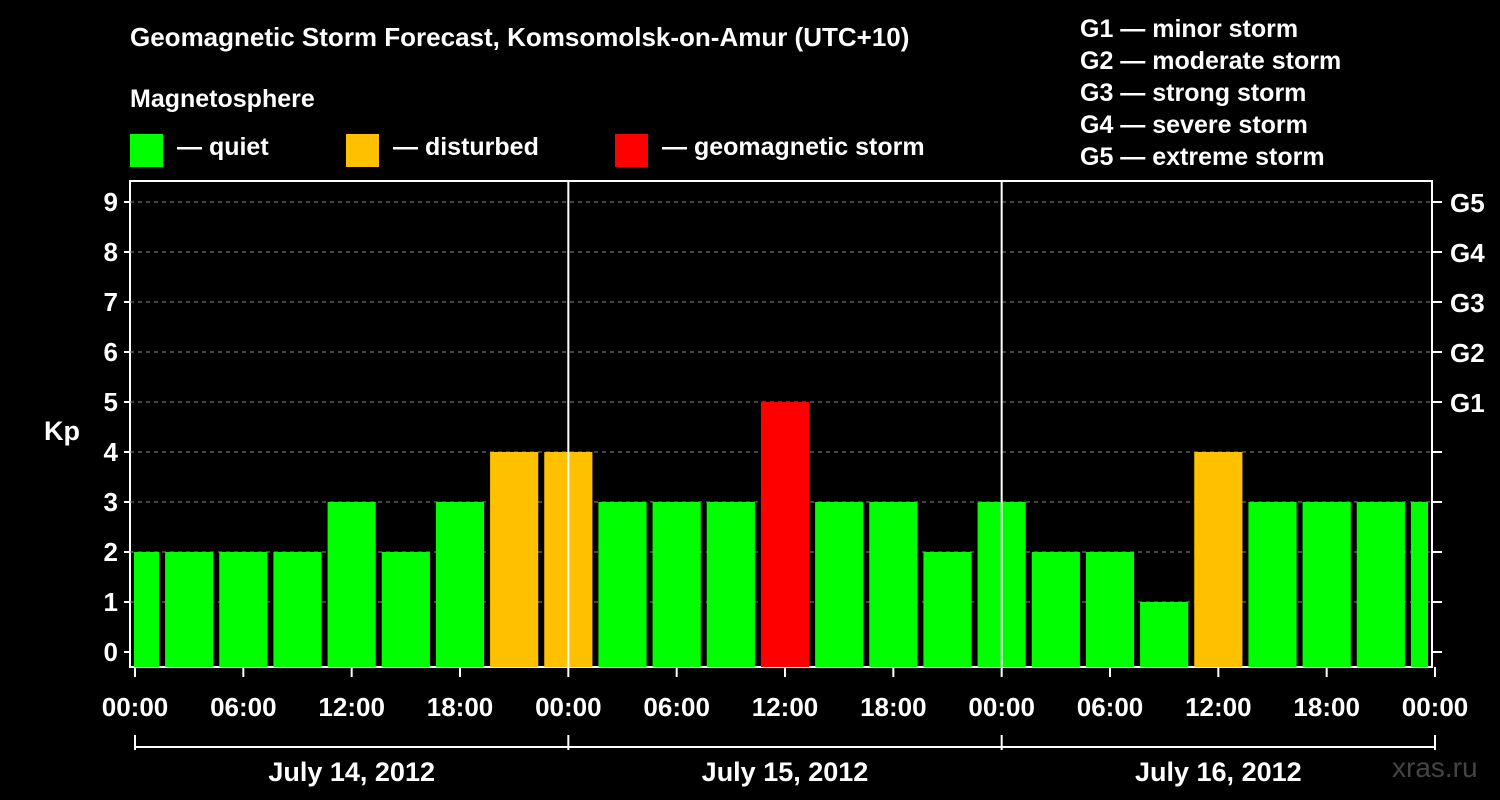 This screenshot has width=1500, height=800. Describe the element at coordinates (893, 707) in the screenshot. I see `x-tick-label-7: 18:00` at that location.